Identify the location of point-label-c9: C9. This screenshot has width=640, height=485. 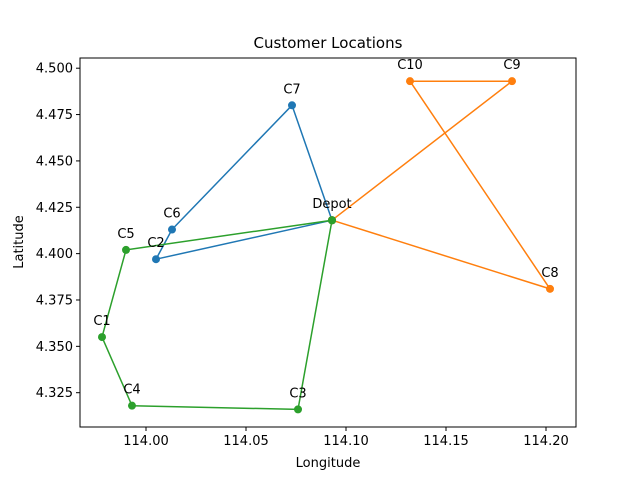
(511, 65).